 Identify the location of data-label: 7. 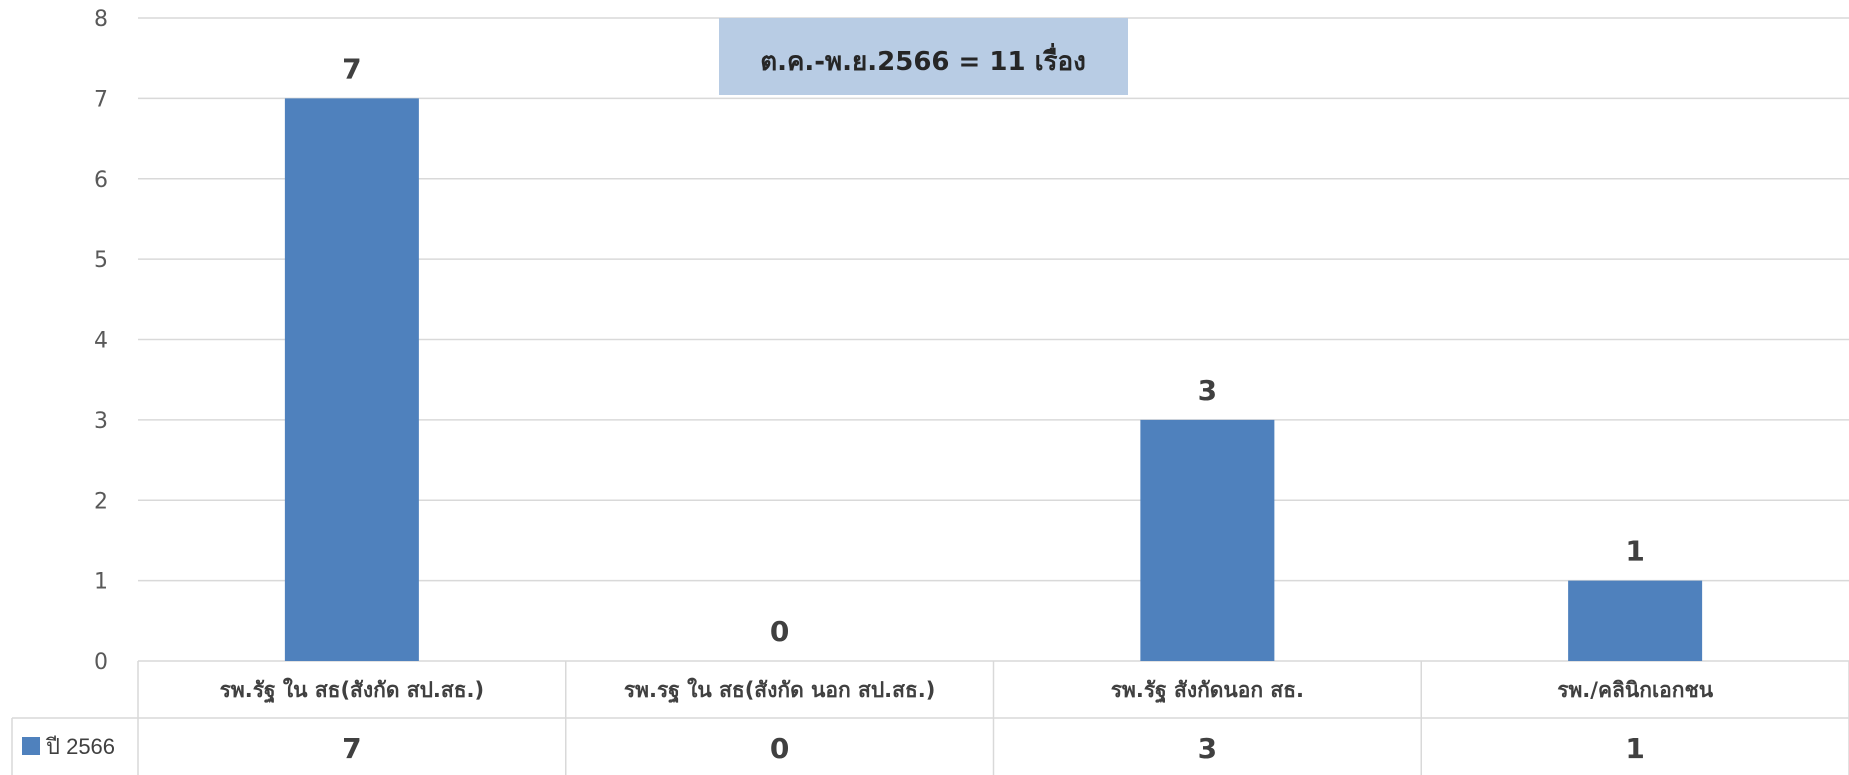
(351, 68).